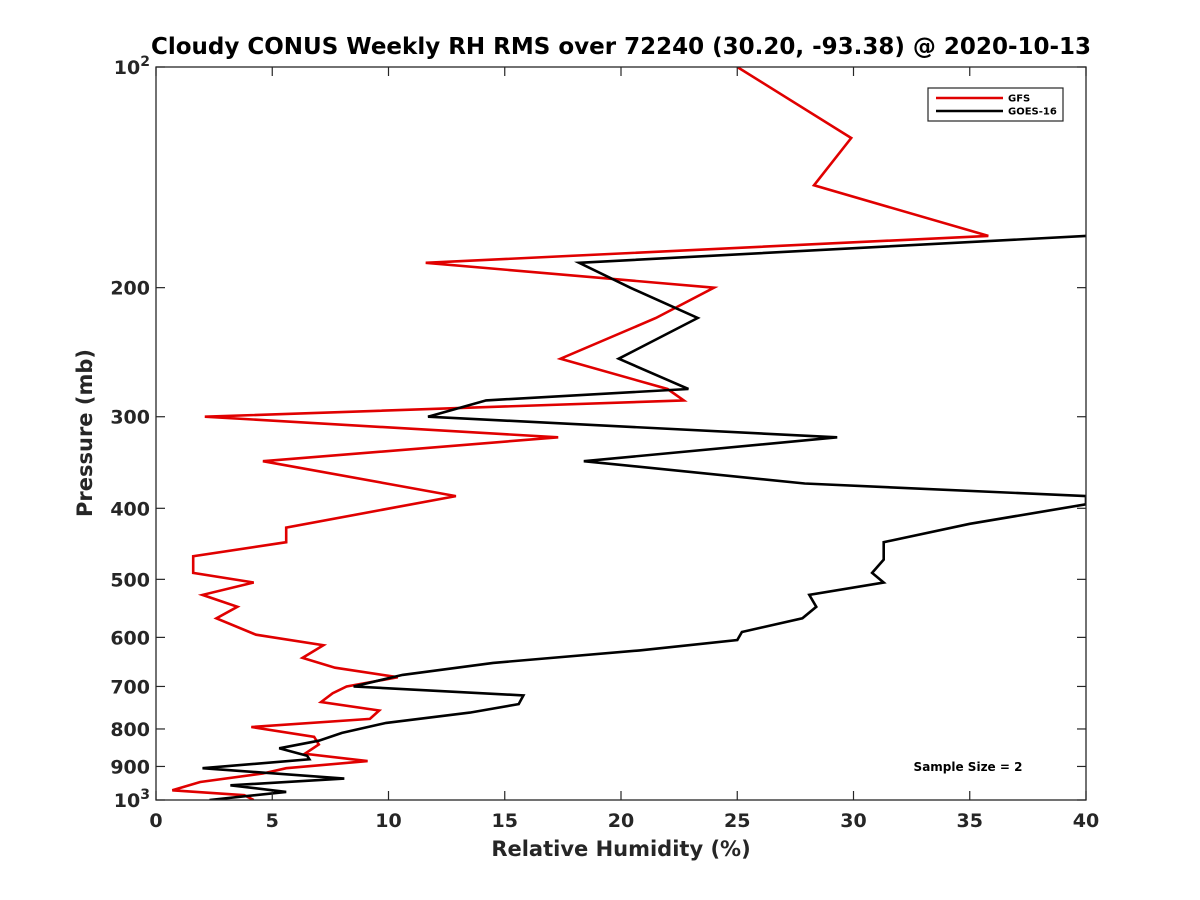 This screenshot has height=900, width=1200. Describe the element at coordinates (130, 767) in the screenshot. I see `y-tick-label: 900` at that location.